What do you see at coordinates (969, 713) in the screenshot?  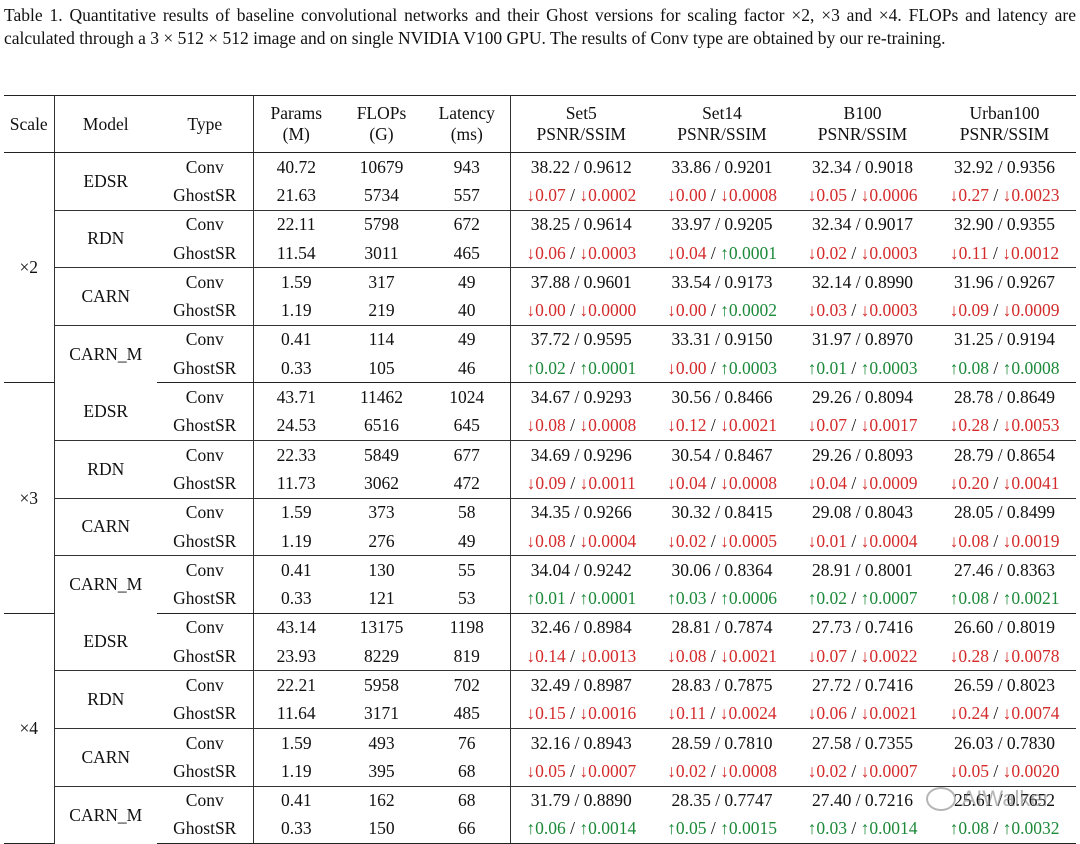 I see `psnr-delta: ↓0.24` at bounding box center [969, 713].